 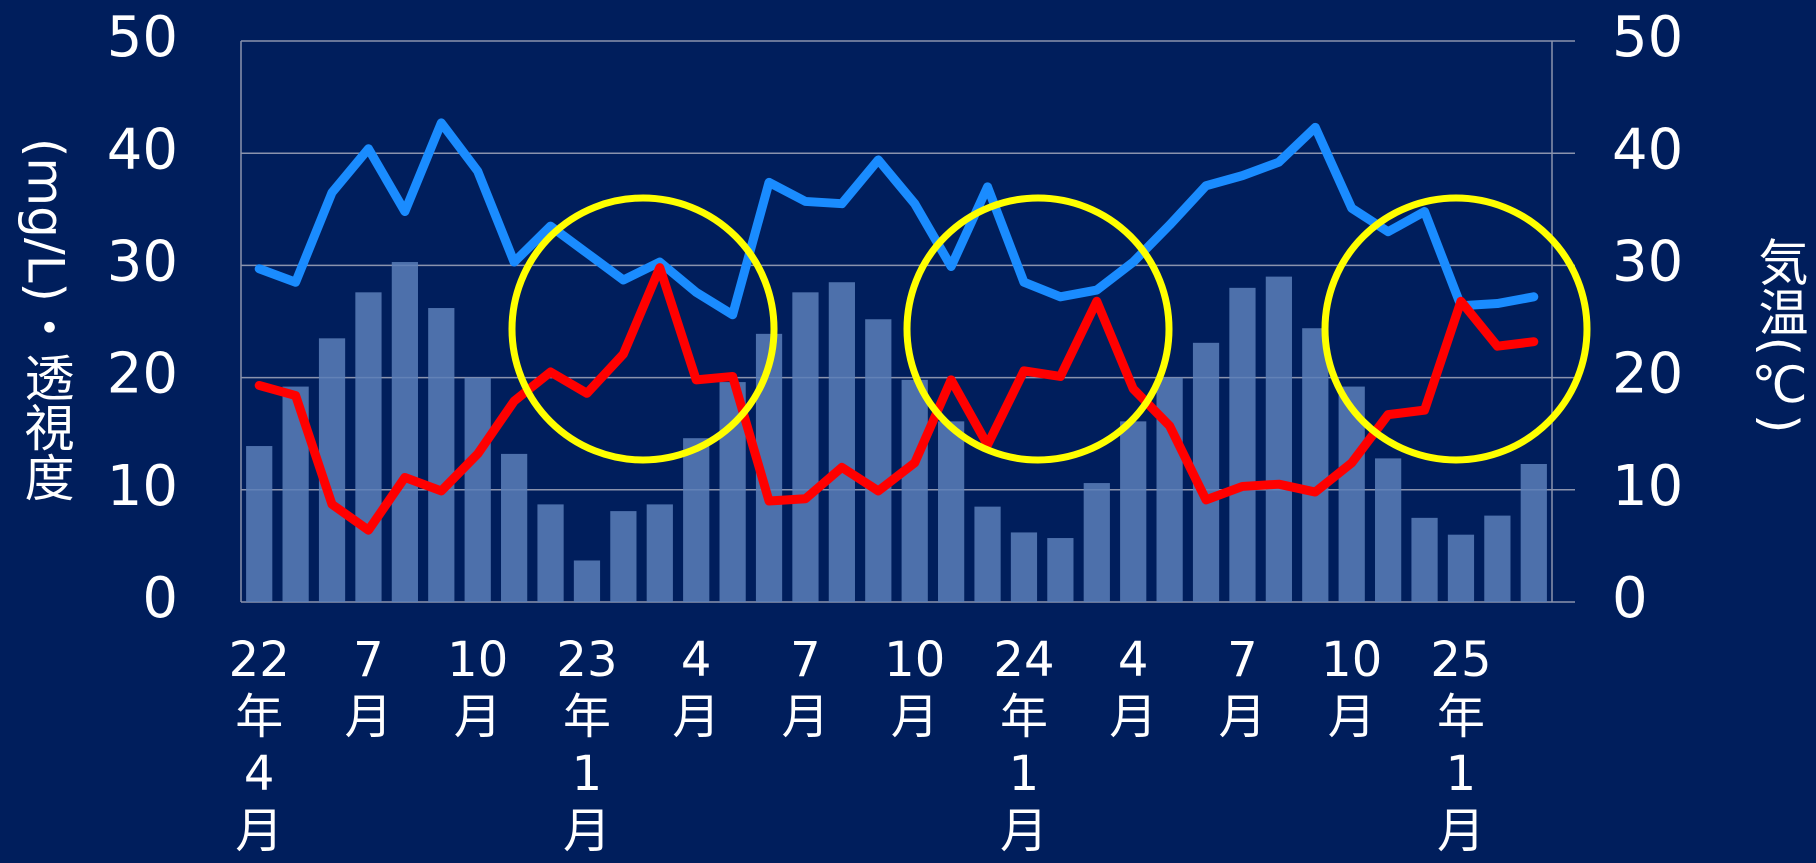 I want to click on x-tick-label: 23 年 1 月, so click(x=586, y=745).